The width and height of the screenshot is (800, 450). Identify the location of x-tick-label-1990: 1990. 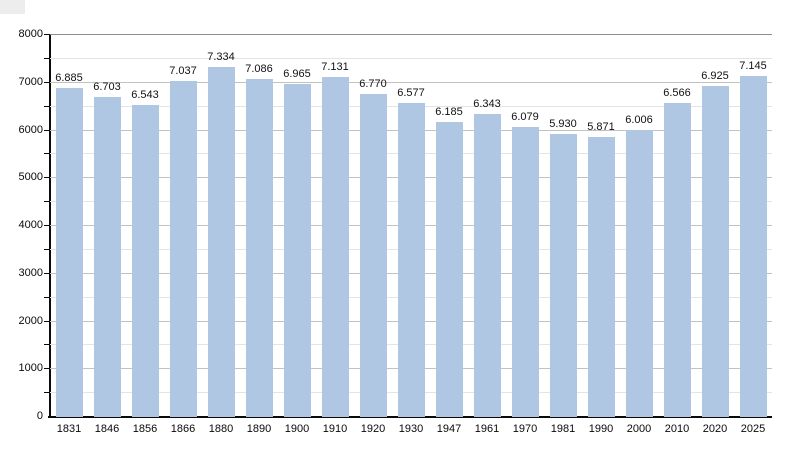
(601, 429).